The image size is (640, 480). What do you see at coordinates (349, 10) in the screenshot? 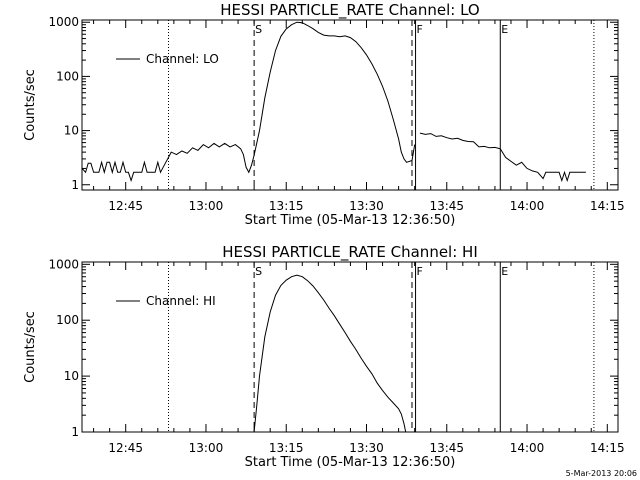
I see `chart-title: HESSI PARTICLE_RATE Channel: LO` at bounding box center [349, 10].